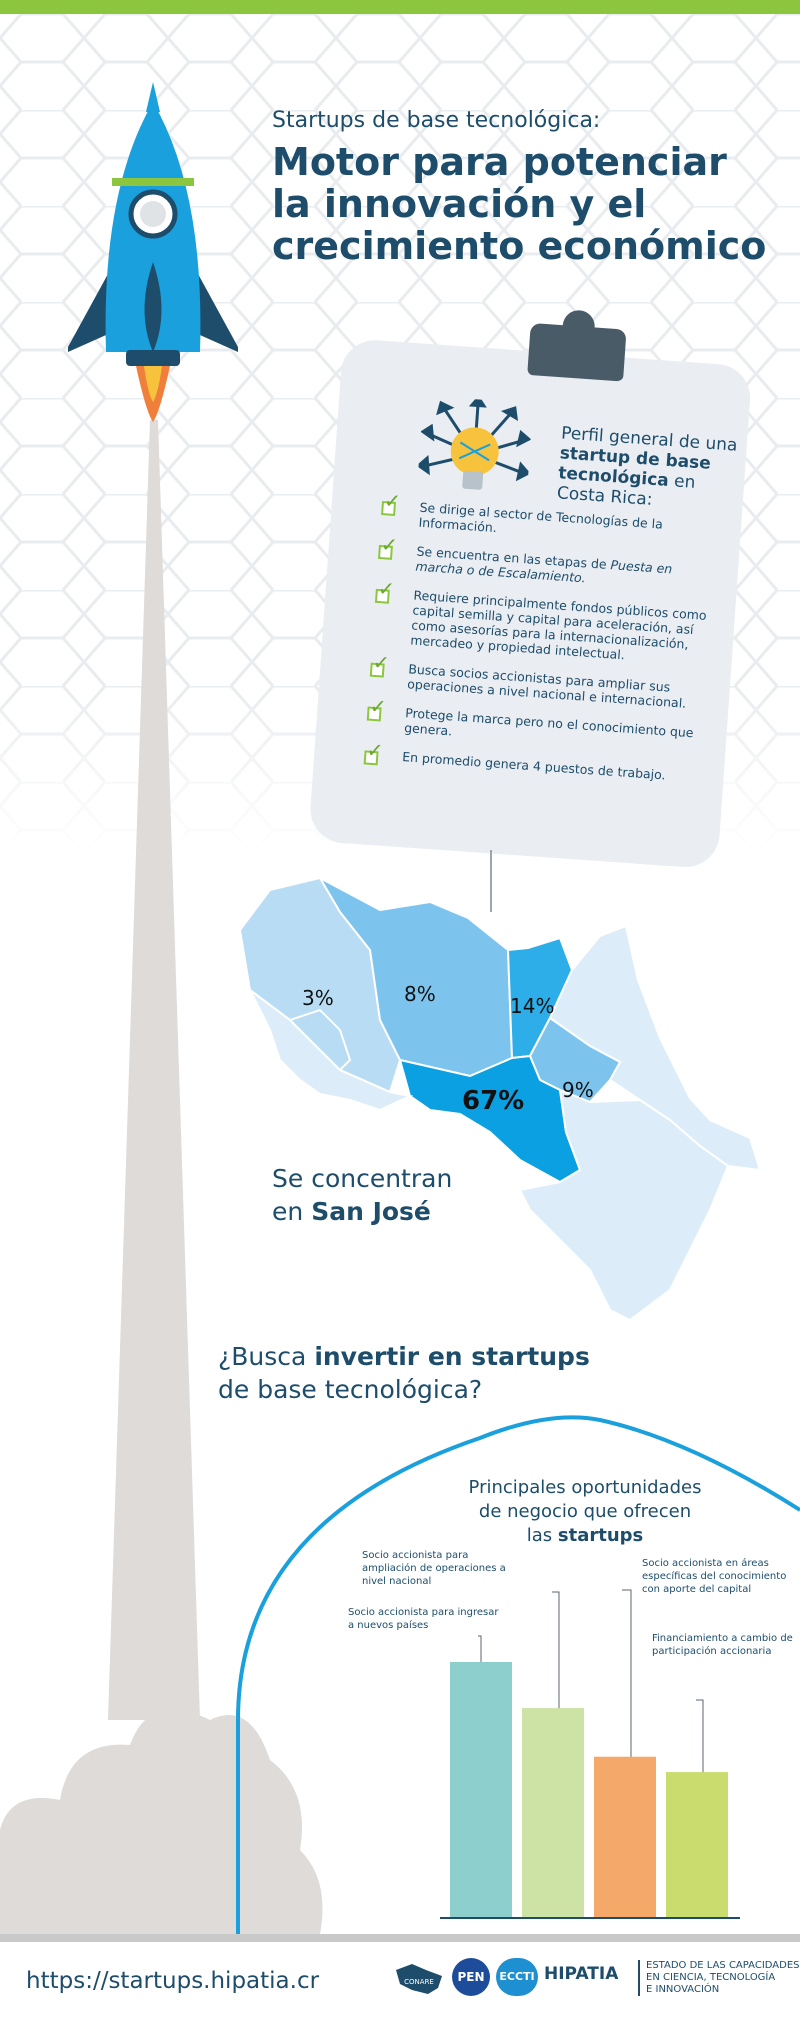  What do you see at coordinates (350, 1389) in the screenshot?
I see `invest-question-post: de base tecnológica?` at bounding box center [350, 1389].